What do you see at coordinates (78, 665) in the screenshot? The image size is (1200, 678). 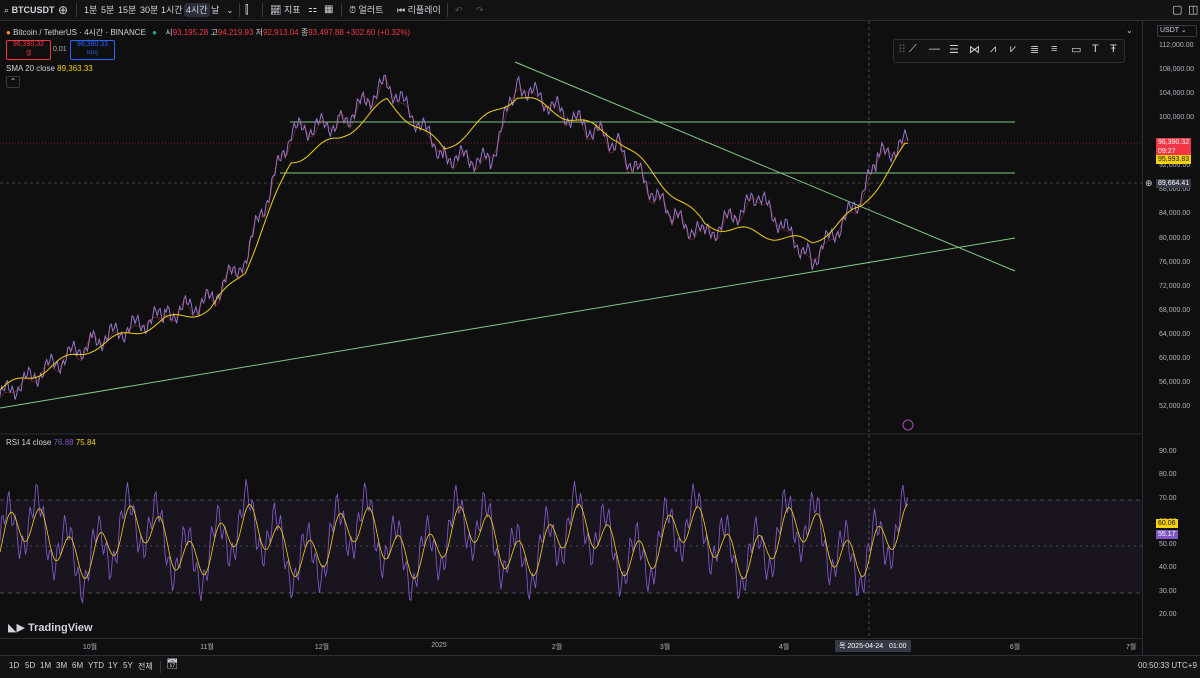 I see `range-6m: 6M` at bounding box center [78, 665].